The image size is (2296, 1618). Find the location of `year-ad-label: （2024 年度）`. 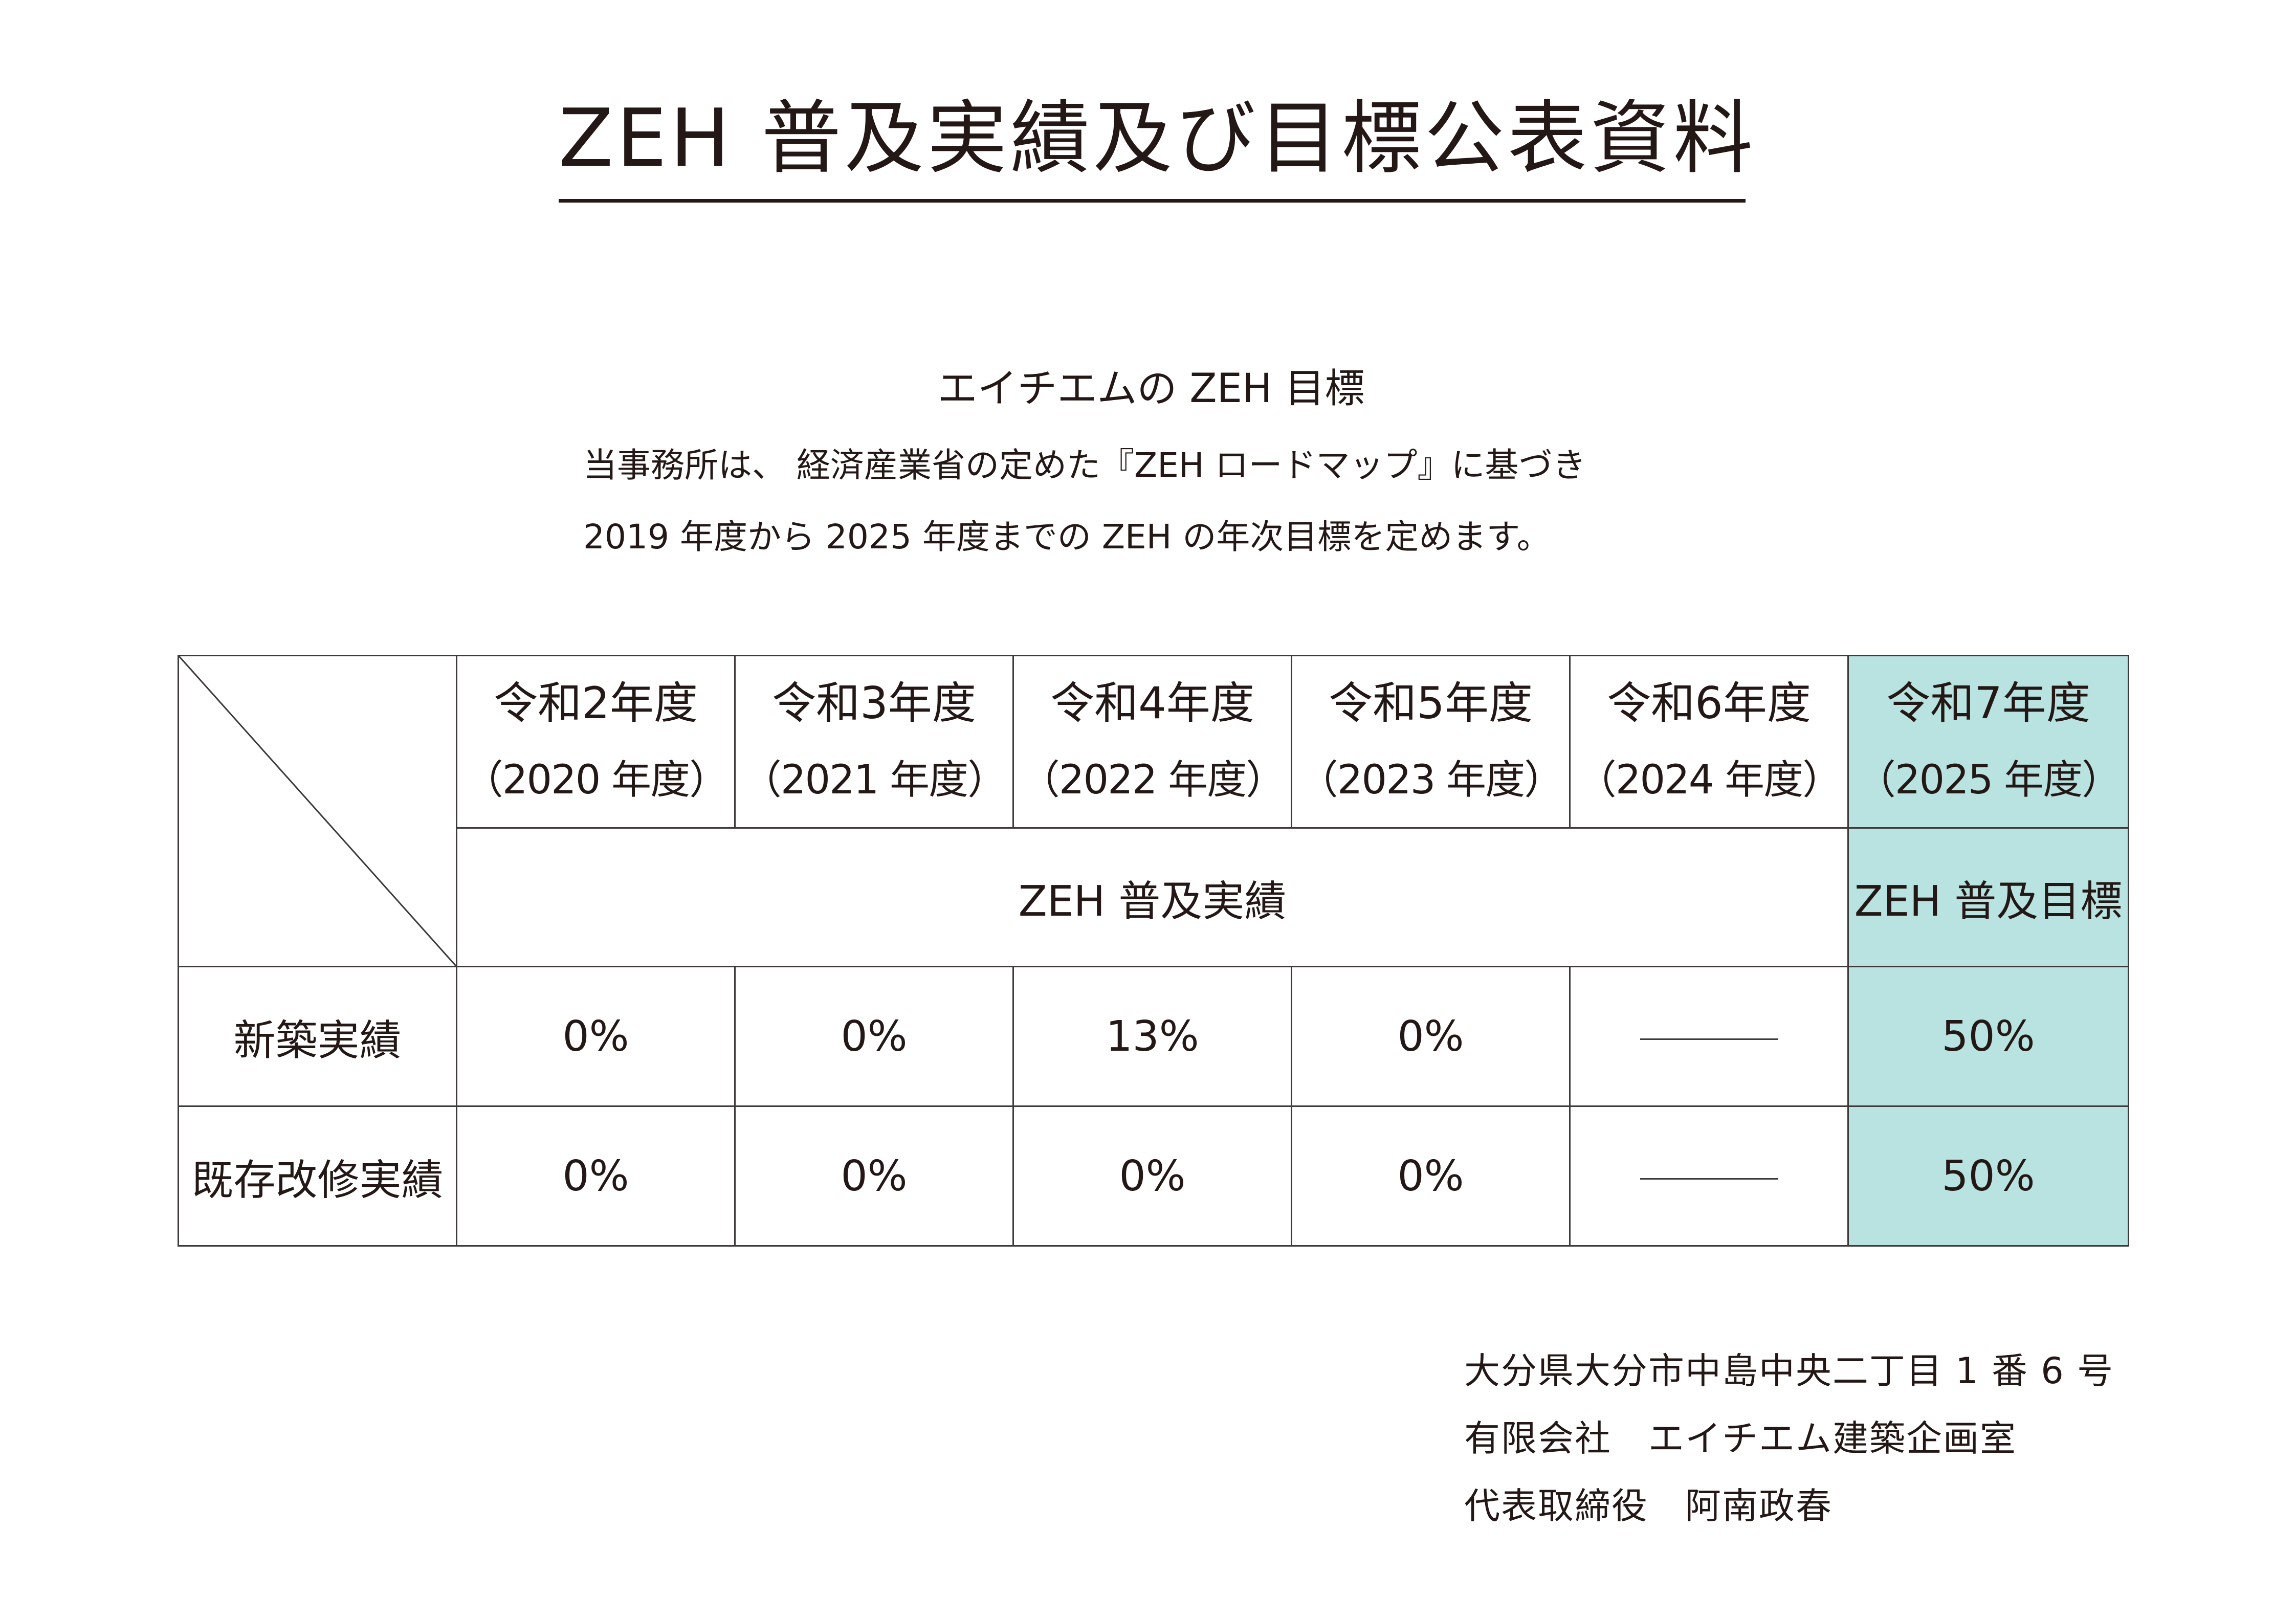

year-ad-label: （2024 年度） is located at coordinates (1709, 780).